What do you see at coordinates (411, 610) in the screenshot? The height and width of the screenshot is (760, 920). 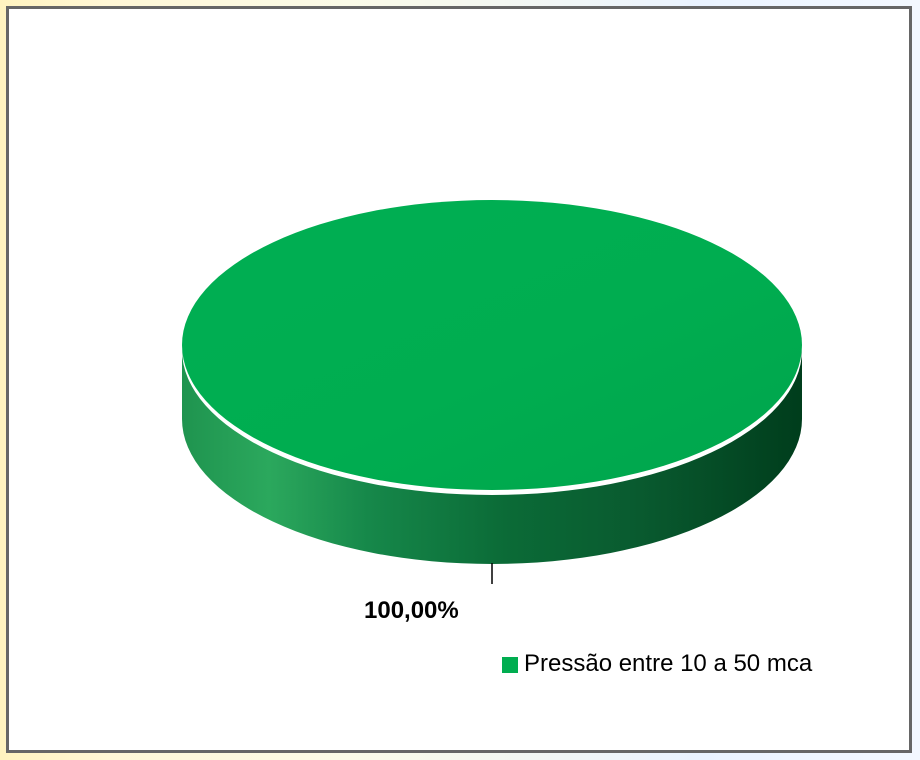 I see `data-label: 100,00%` at bounding box center [411, 610].